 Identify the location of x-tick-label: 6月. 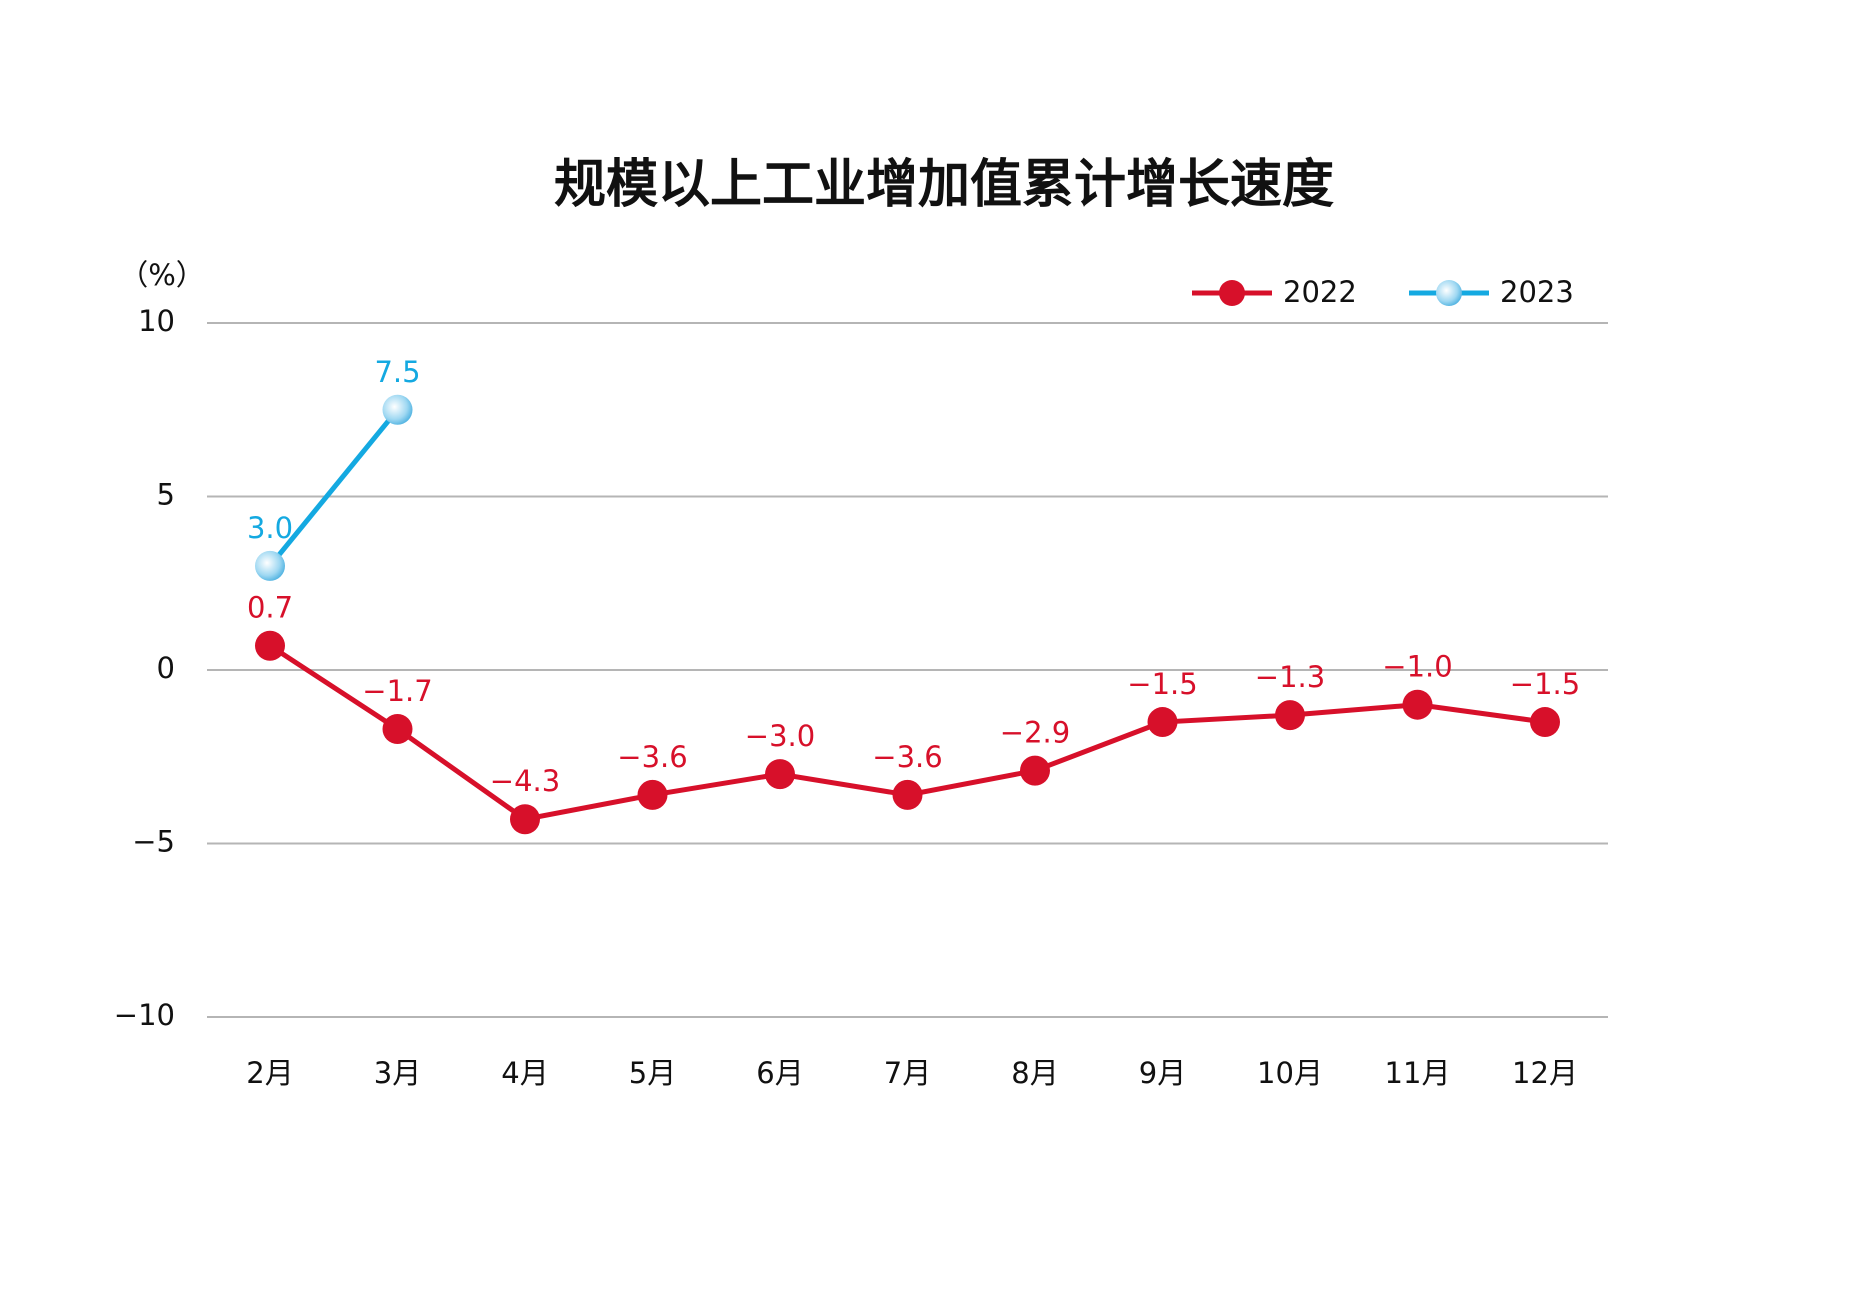
(779, 1073).